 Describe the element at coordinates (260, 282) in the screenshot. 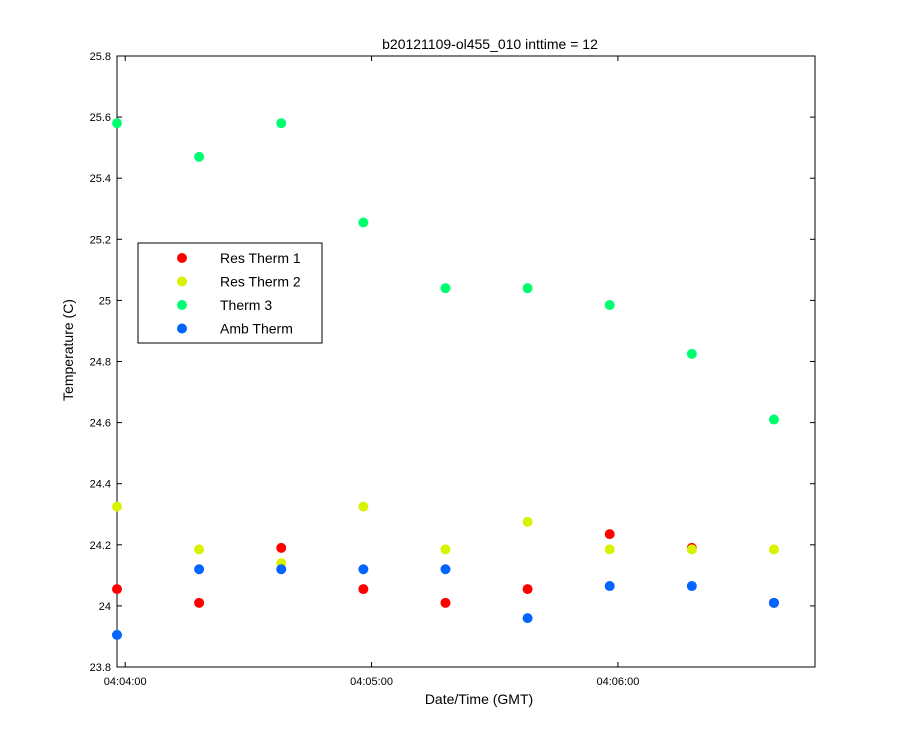

I see `legend-label: Res Therm 2` at that location.